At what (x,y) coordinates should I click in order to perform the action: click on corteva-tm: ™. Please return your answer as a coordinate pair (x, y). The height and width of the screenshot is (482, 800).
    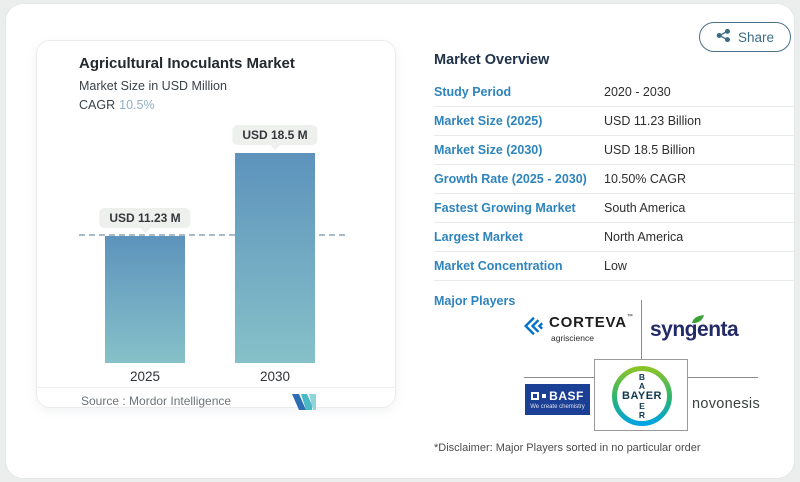
    Looking at the image, I should click on (629, 317).